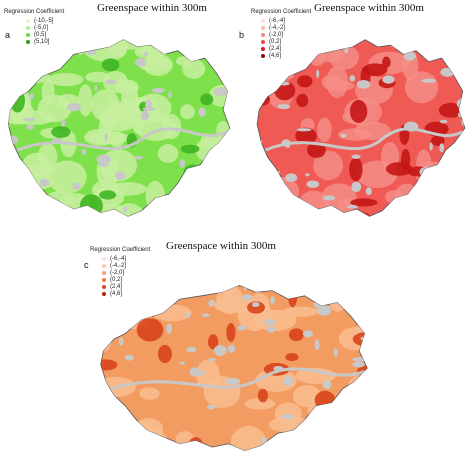 This screenshot has width=474, height=462. I want to click on panel-c-title: Greenspace within 300m, so click(221, 246).